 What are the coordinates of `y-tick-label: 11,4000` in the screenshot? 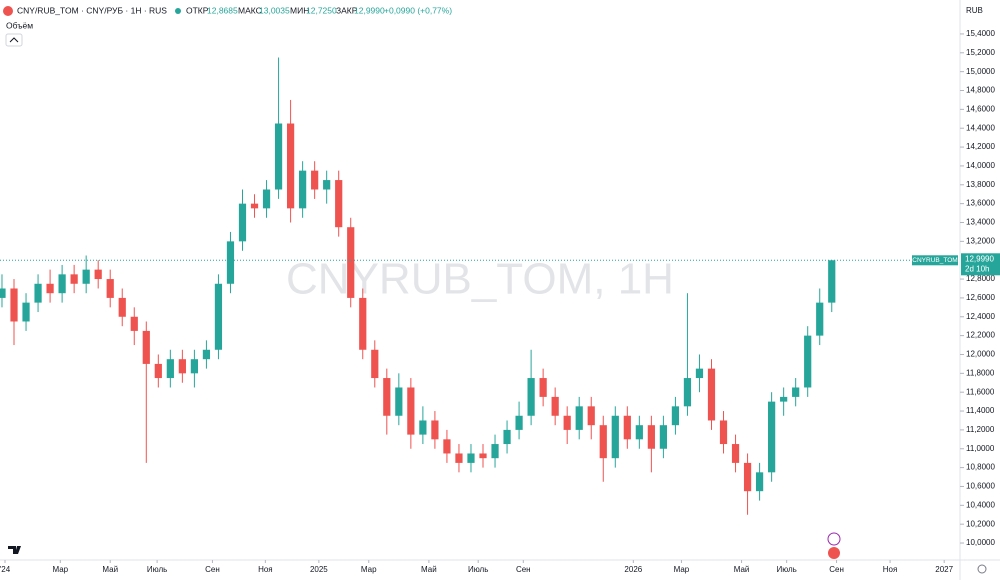 It's located at (980, 410).